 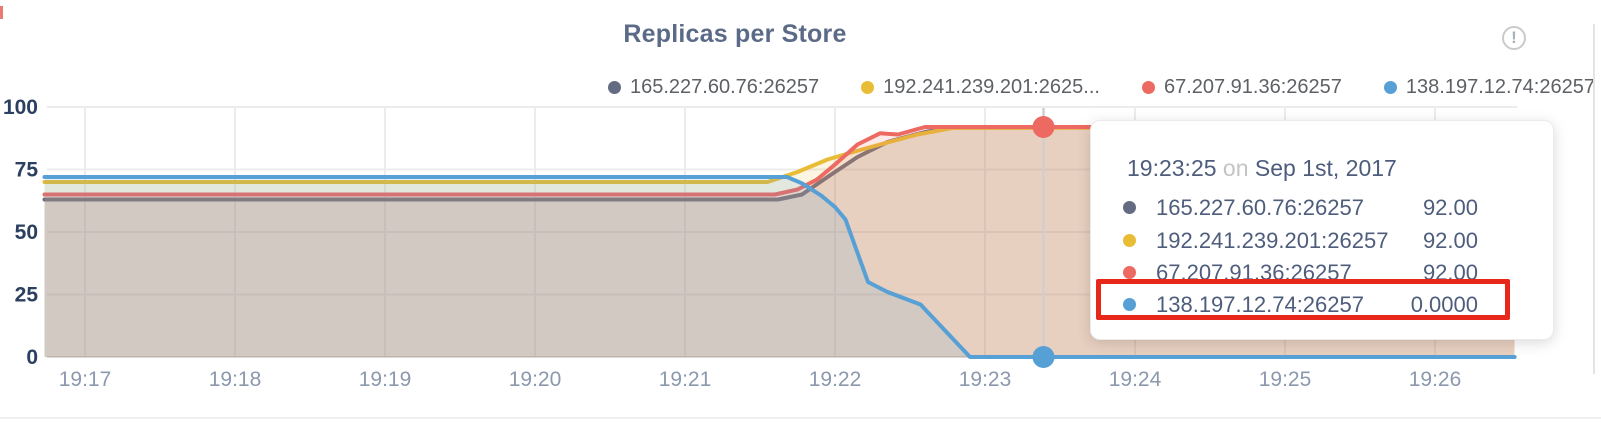 I want to click on legend-label-0: 165.227.60.76:26257, so click(x=725, y=87).